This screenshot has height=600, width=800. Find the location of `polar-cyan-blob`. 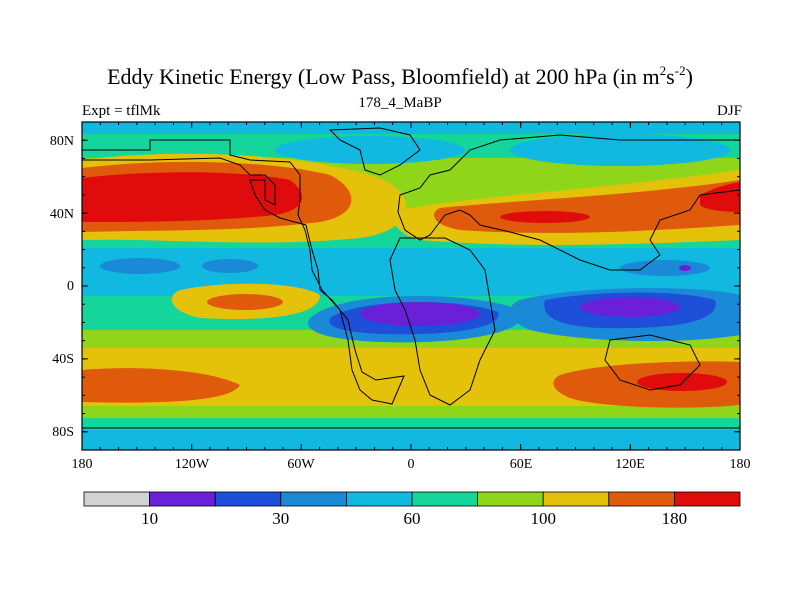

polar-cyan-blob is located at coordinates (370, 150).